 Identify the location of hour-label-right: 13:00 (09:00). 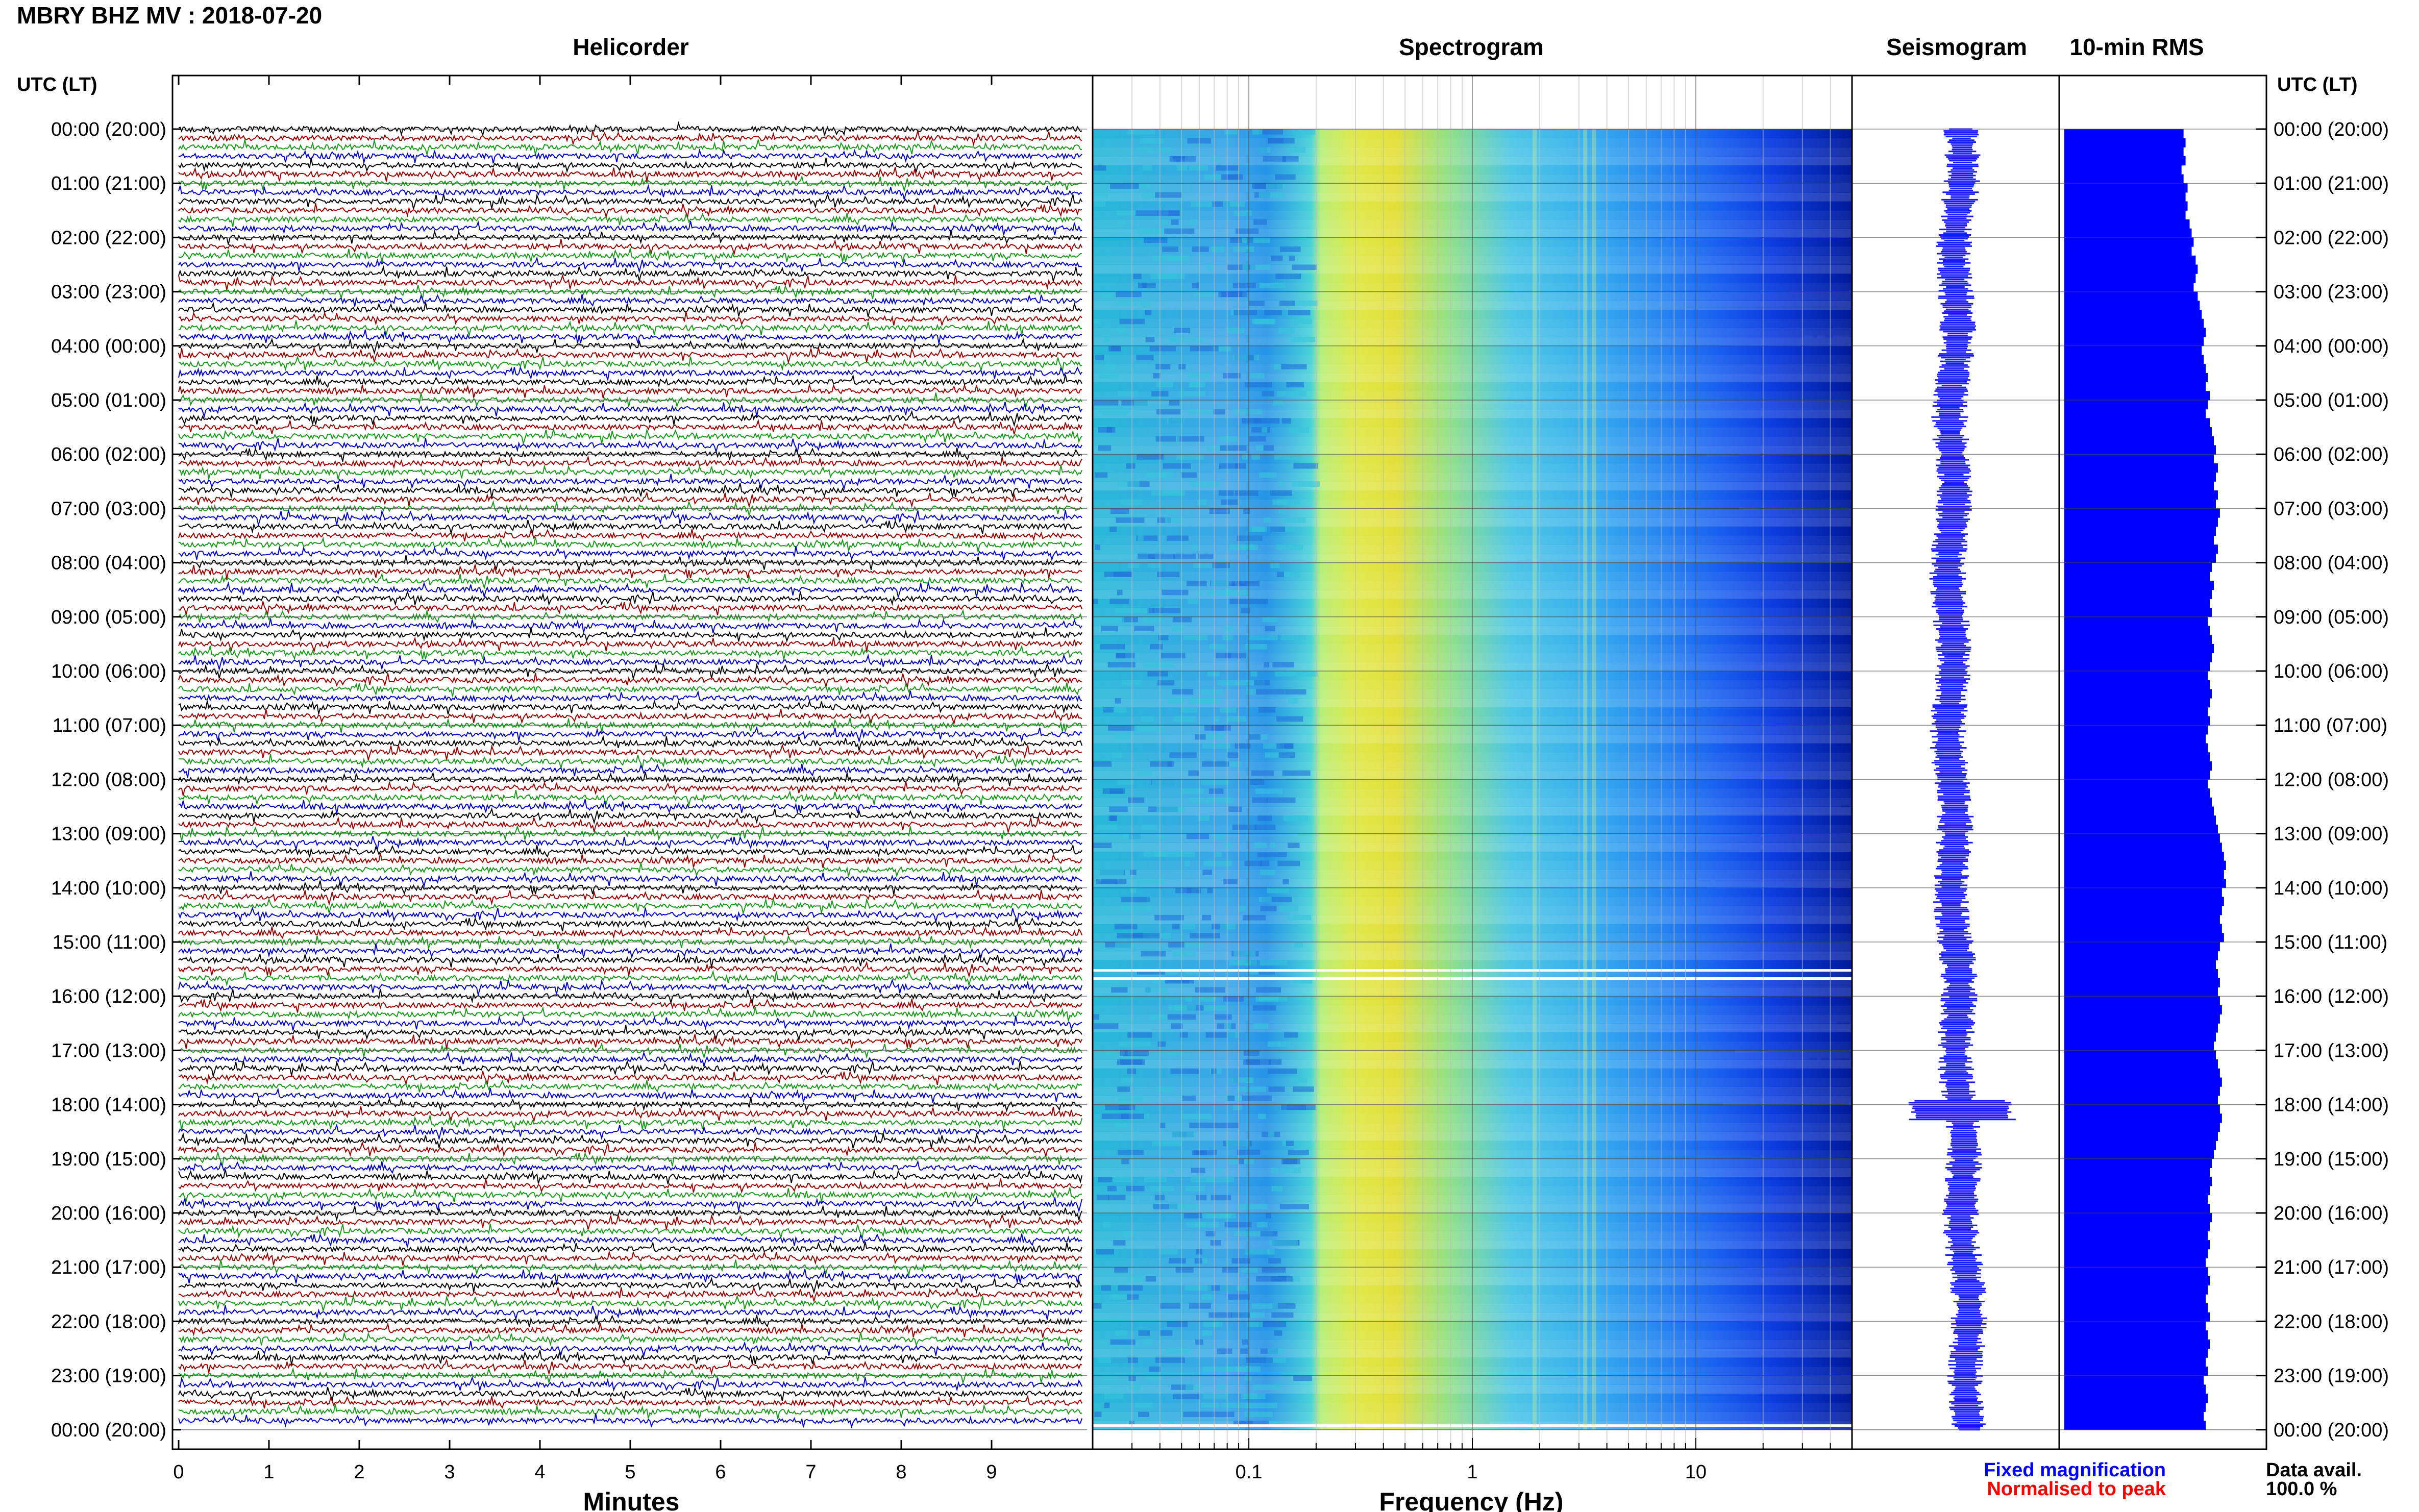
(2331, 834).